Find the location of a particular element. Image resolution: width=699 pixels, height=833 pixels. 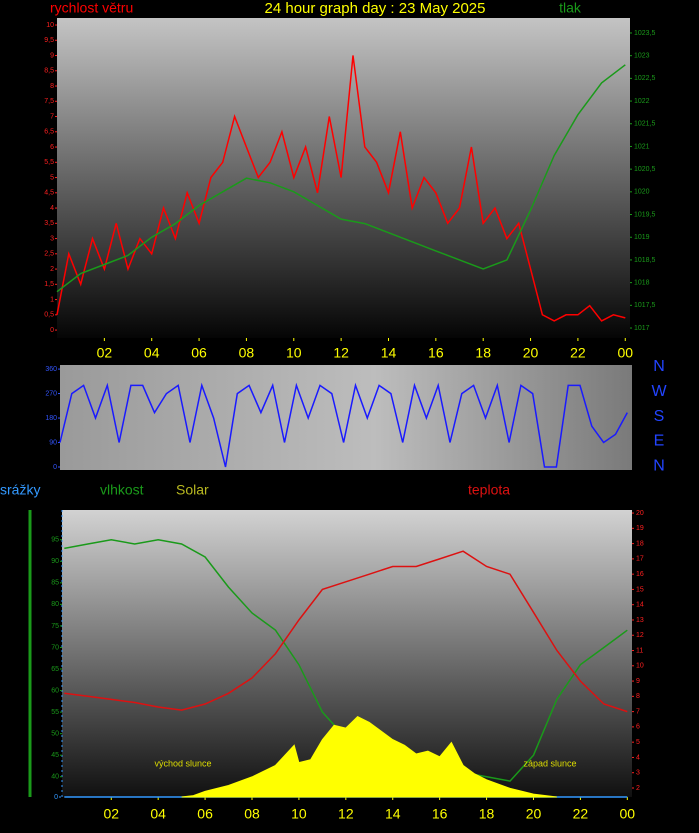

y-tick-label: 9,5 is located at coordinates (49, 40).